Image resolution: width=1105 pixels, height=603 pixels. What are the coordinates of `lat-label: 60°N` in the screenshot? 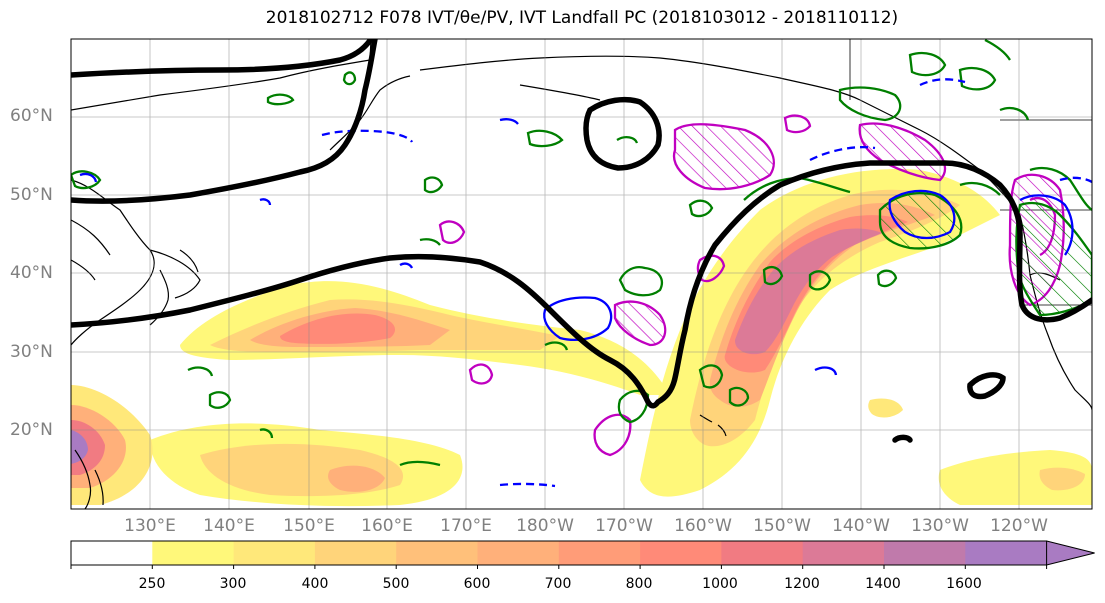 It's located at (31, 116).